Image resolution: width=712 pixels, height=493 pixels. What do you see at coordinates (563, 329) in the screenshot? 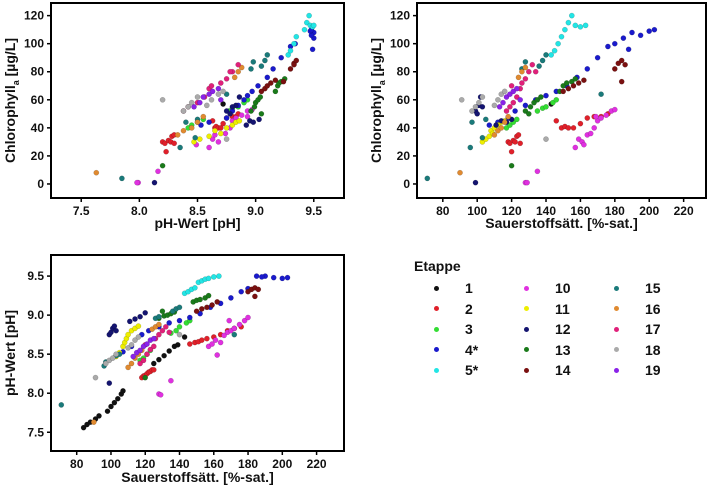
I see `legend-label: 12` at bounding box center [563, 329].